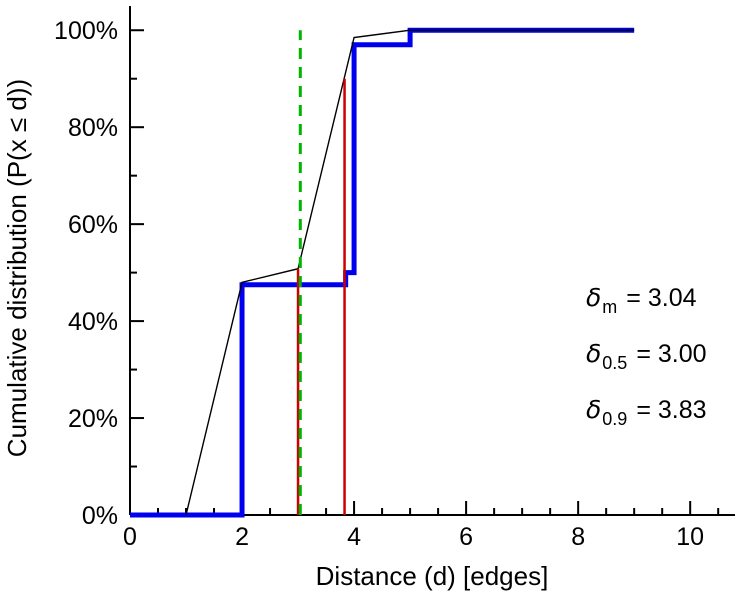 The height and width of the screenshot is (600, 749). What do you see at coordinates (100, 516) in the screenshot?
I see `y-tick-label: 0%` at bounding box center [100, 516].